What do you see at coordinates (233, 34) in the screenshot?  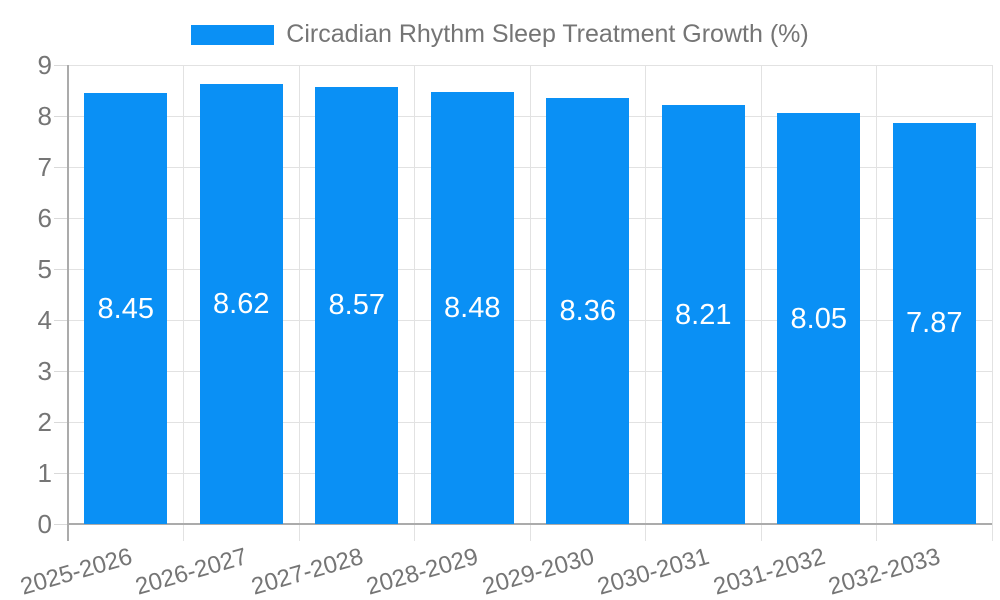 I see `legend-color-swatch` at bounding box center [233, 34].